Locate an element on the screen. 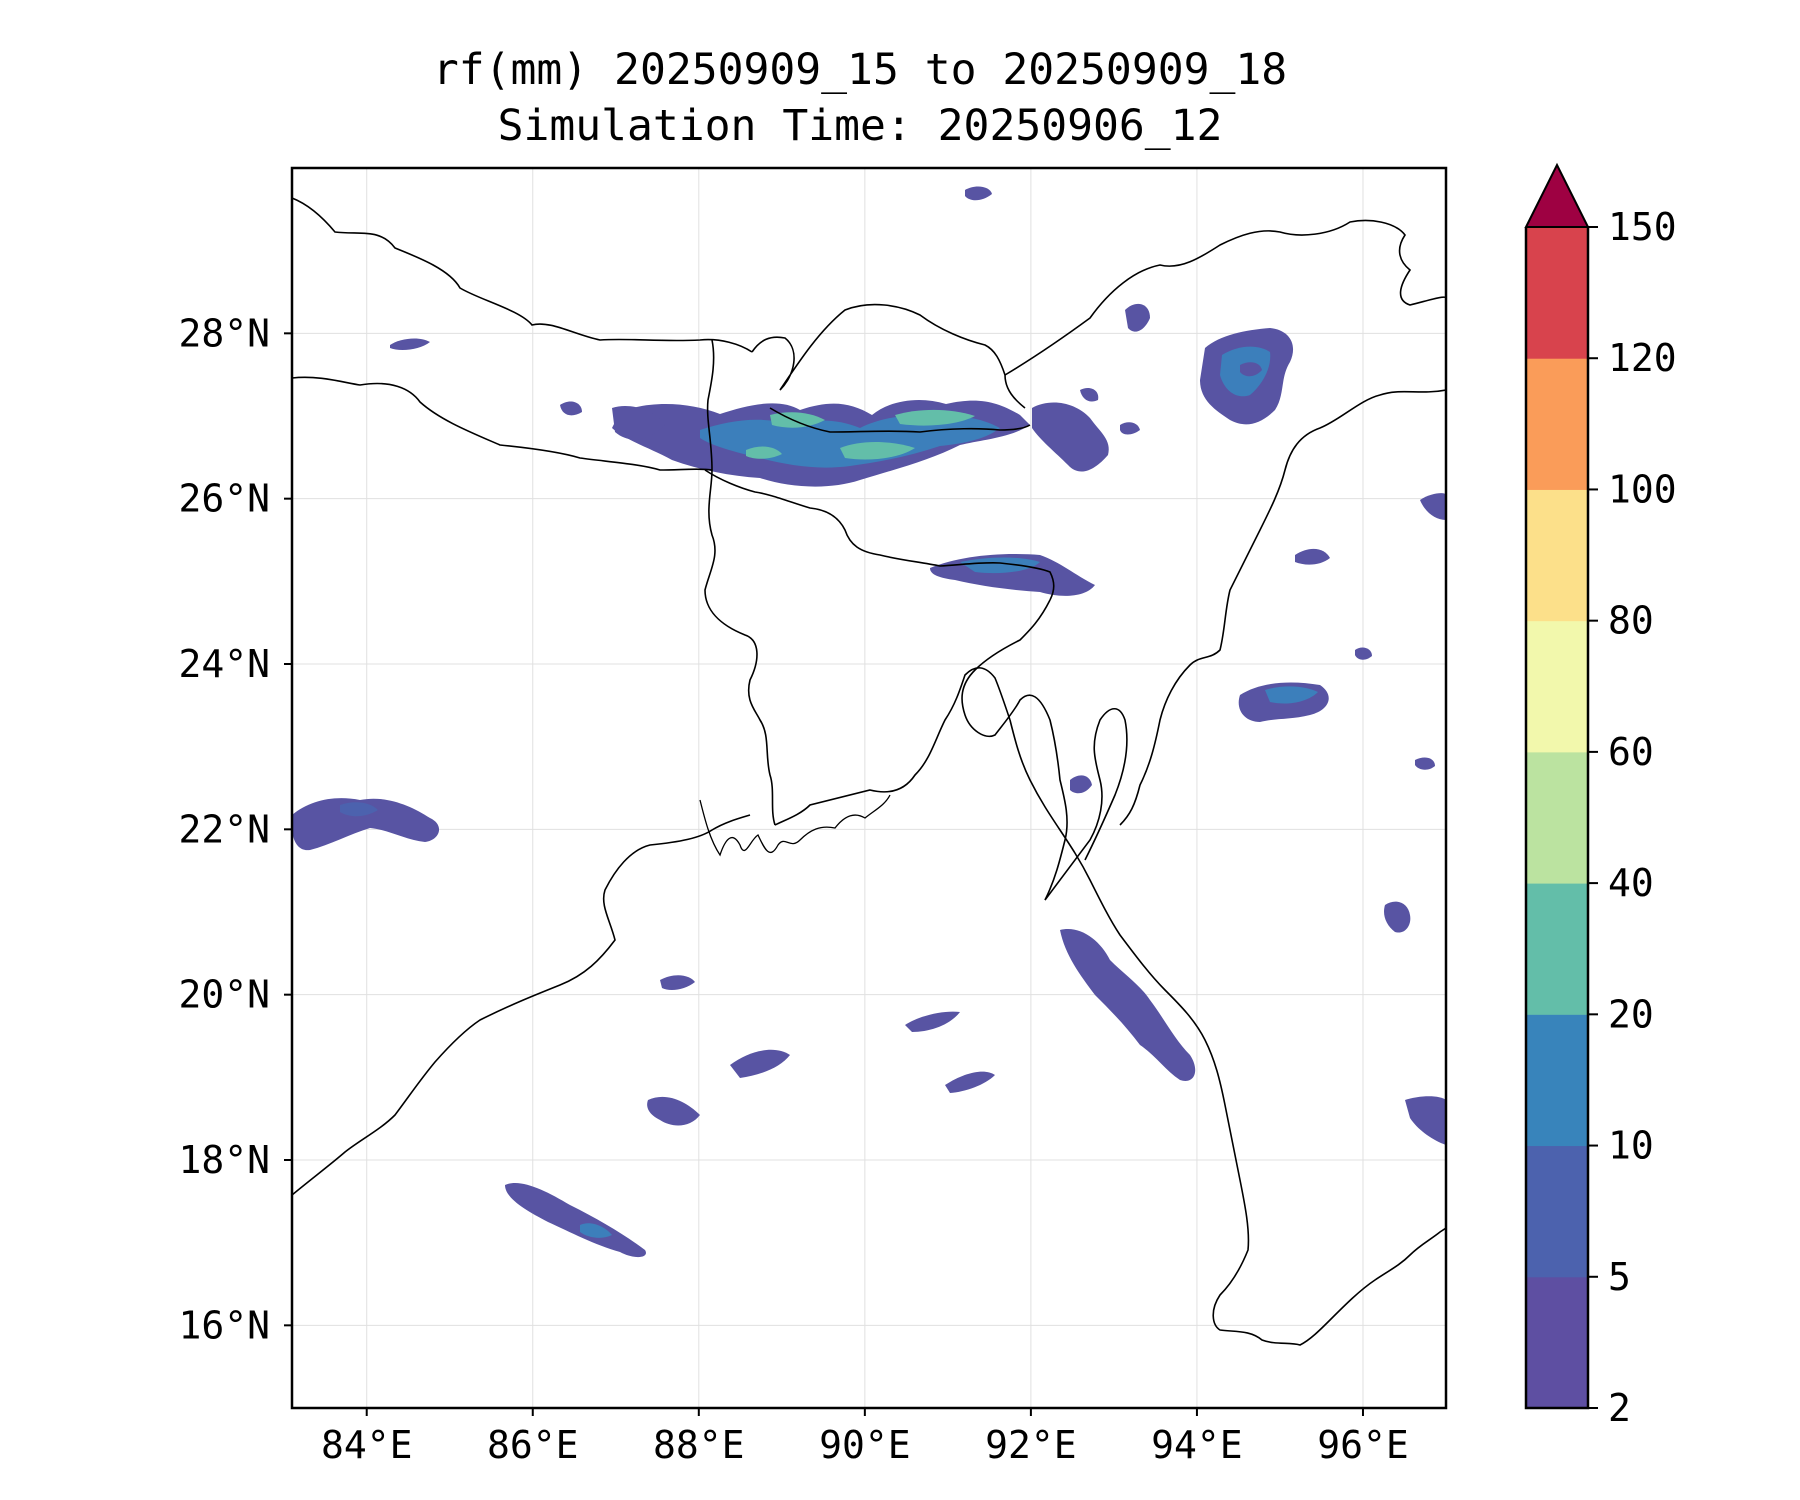 The height and width of the screenshot is (1500, 1800). tick-label-lat: 20°N is located at coordinates (224, 995).